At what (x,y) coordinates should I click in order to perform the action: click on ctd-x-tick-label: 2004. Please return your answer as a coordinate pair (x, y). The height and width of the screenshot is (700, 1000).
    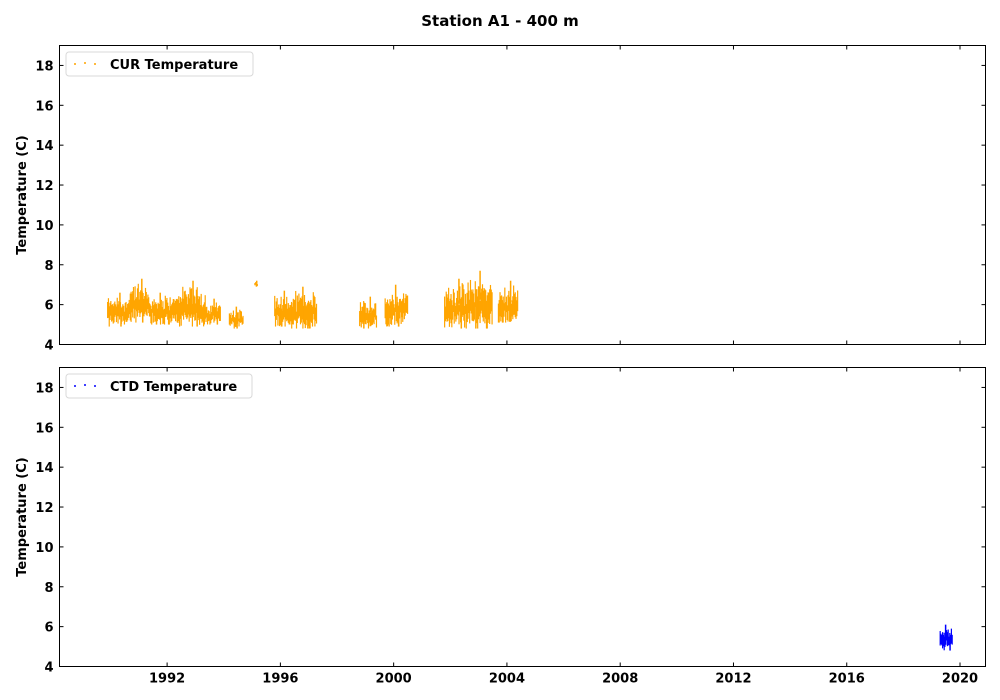
    Looking at the image, I should click on (507, 679).